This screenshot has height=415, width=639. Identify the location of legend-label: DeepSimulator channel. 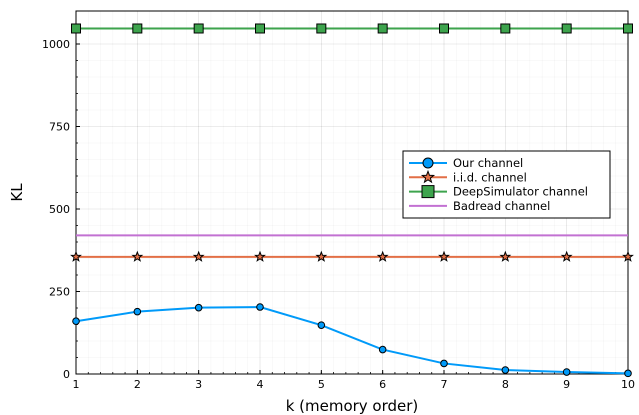
(520, 192).